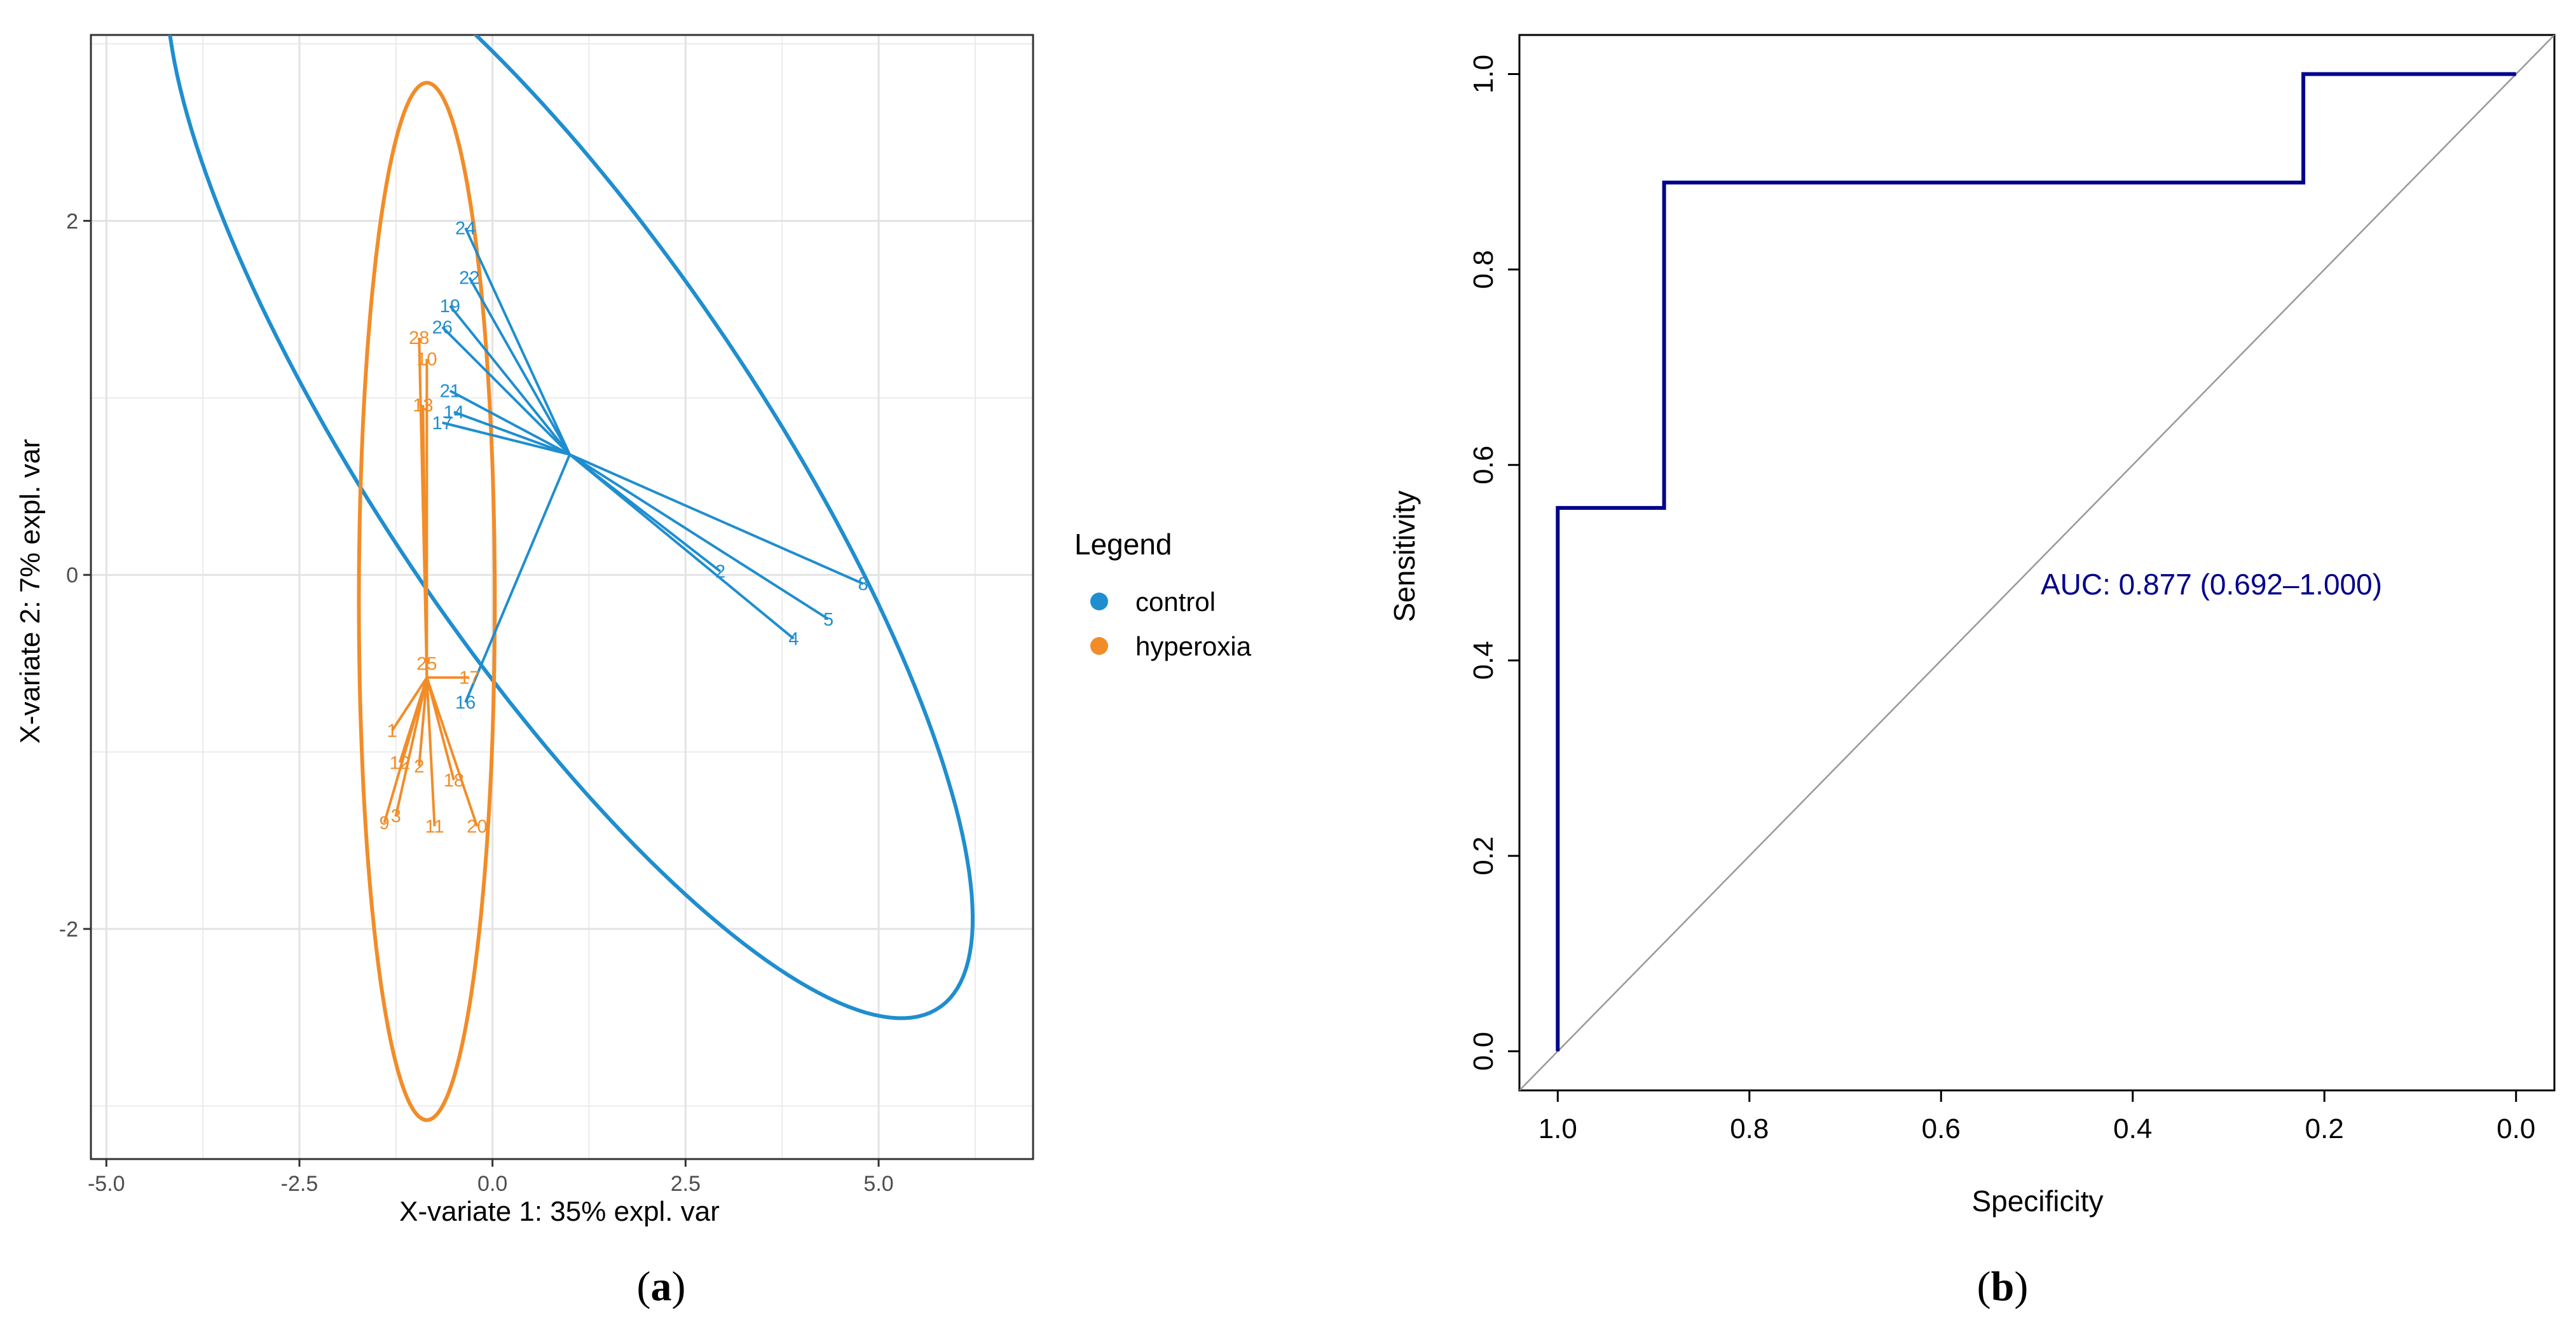  Describe the element at coordinates (1123, 545) in the screenshot. I see `legend-title: Legend` at that location.